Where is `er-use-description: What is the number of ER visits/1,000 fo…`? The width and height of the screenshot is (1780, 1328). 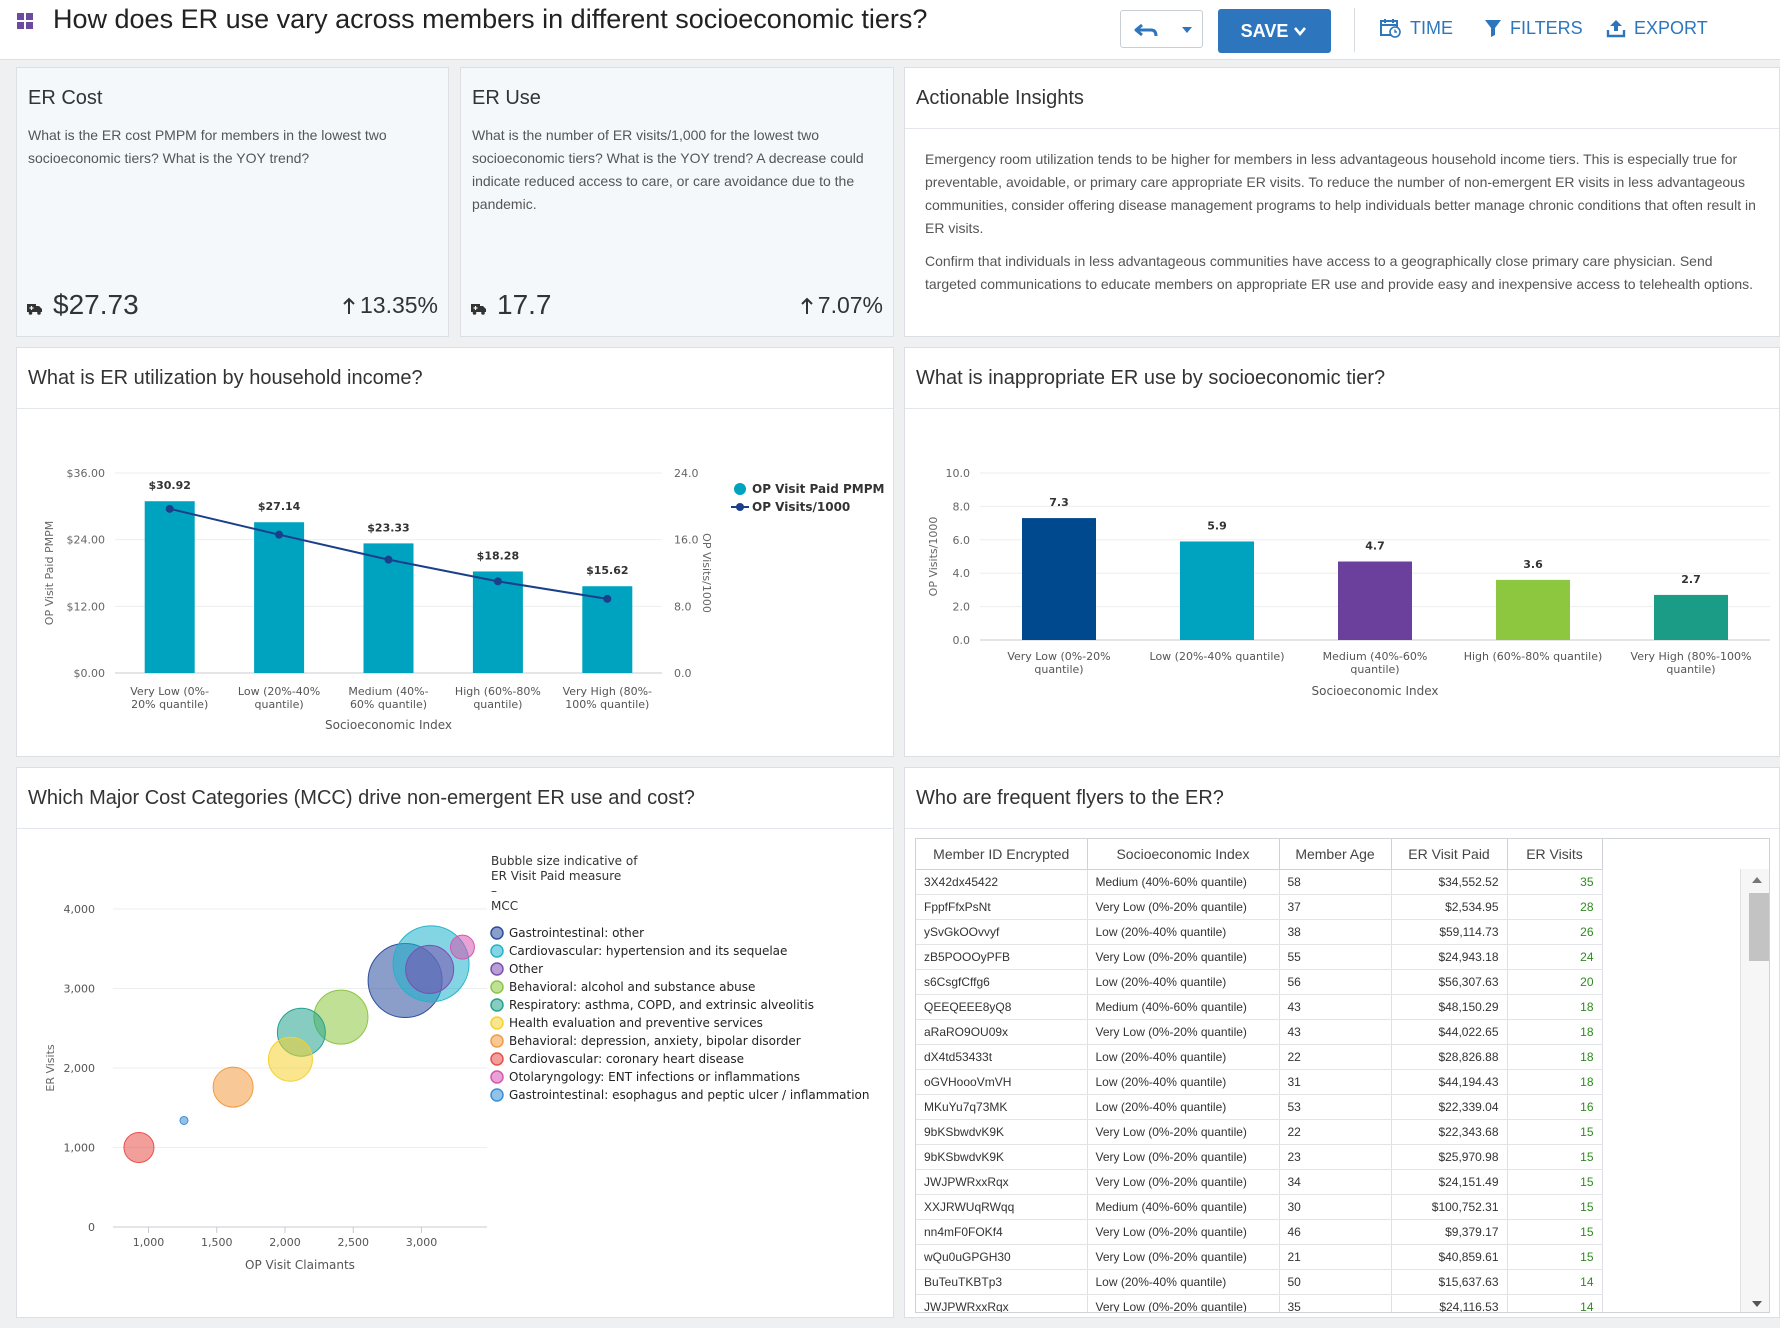 er-use-description: What is the number of ER visits/1,000 fo… is located at coordinates (668, 169).